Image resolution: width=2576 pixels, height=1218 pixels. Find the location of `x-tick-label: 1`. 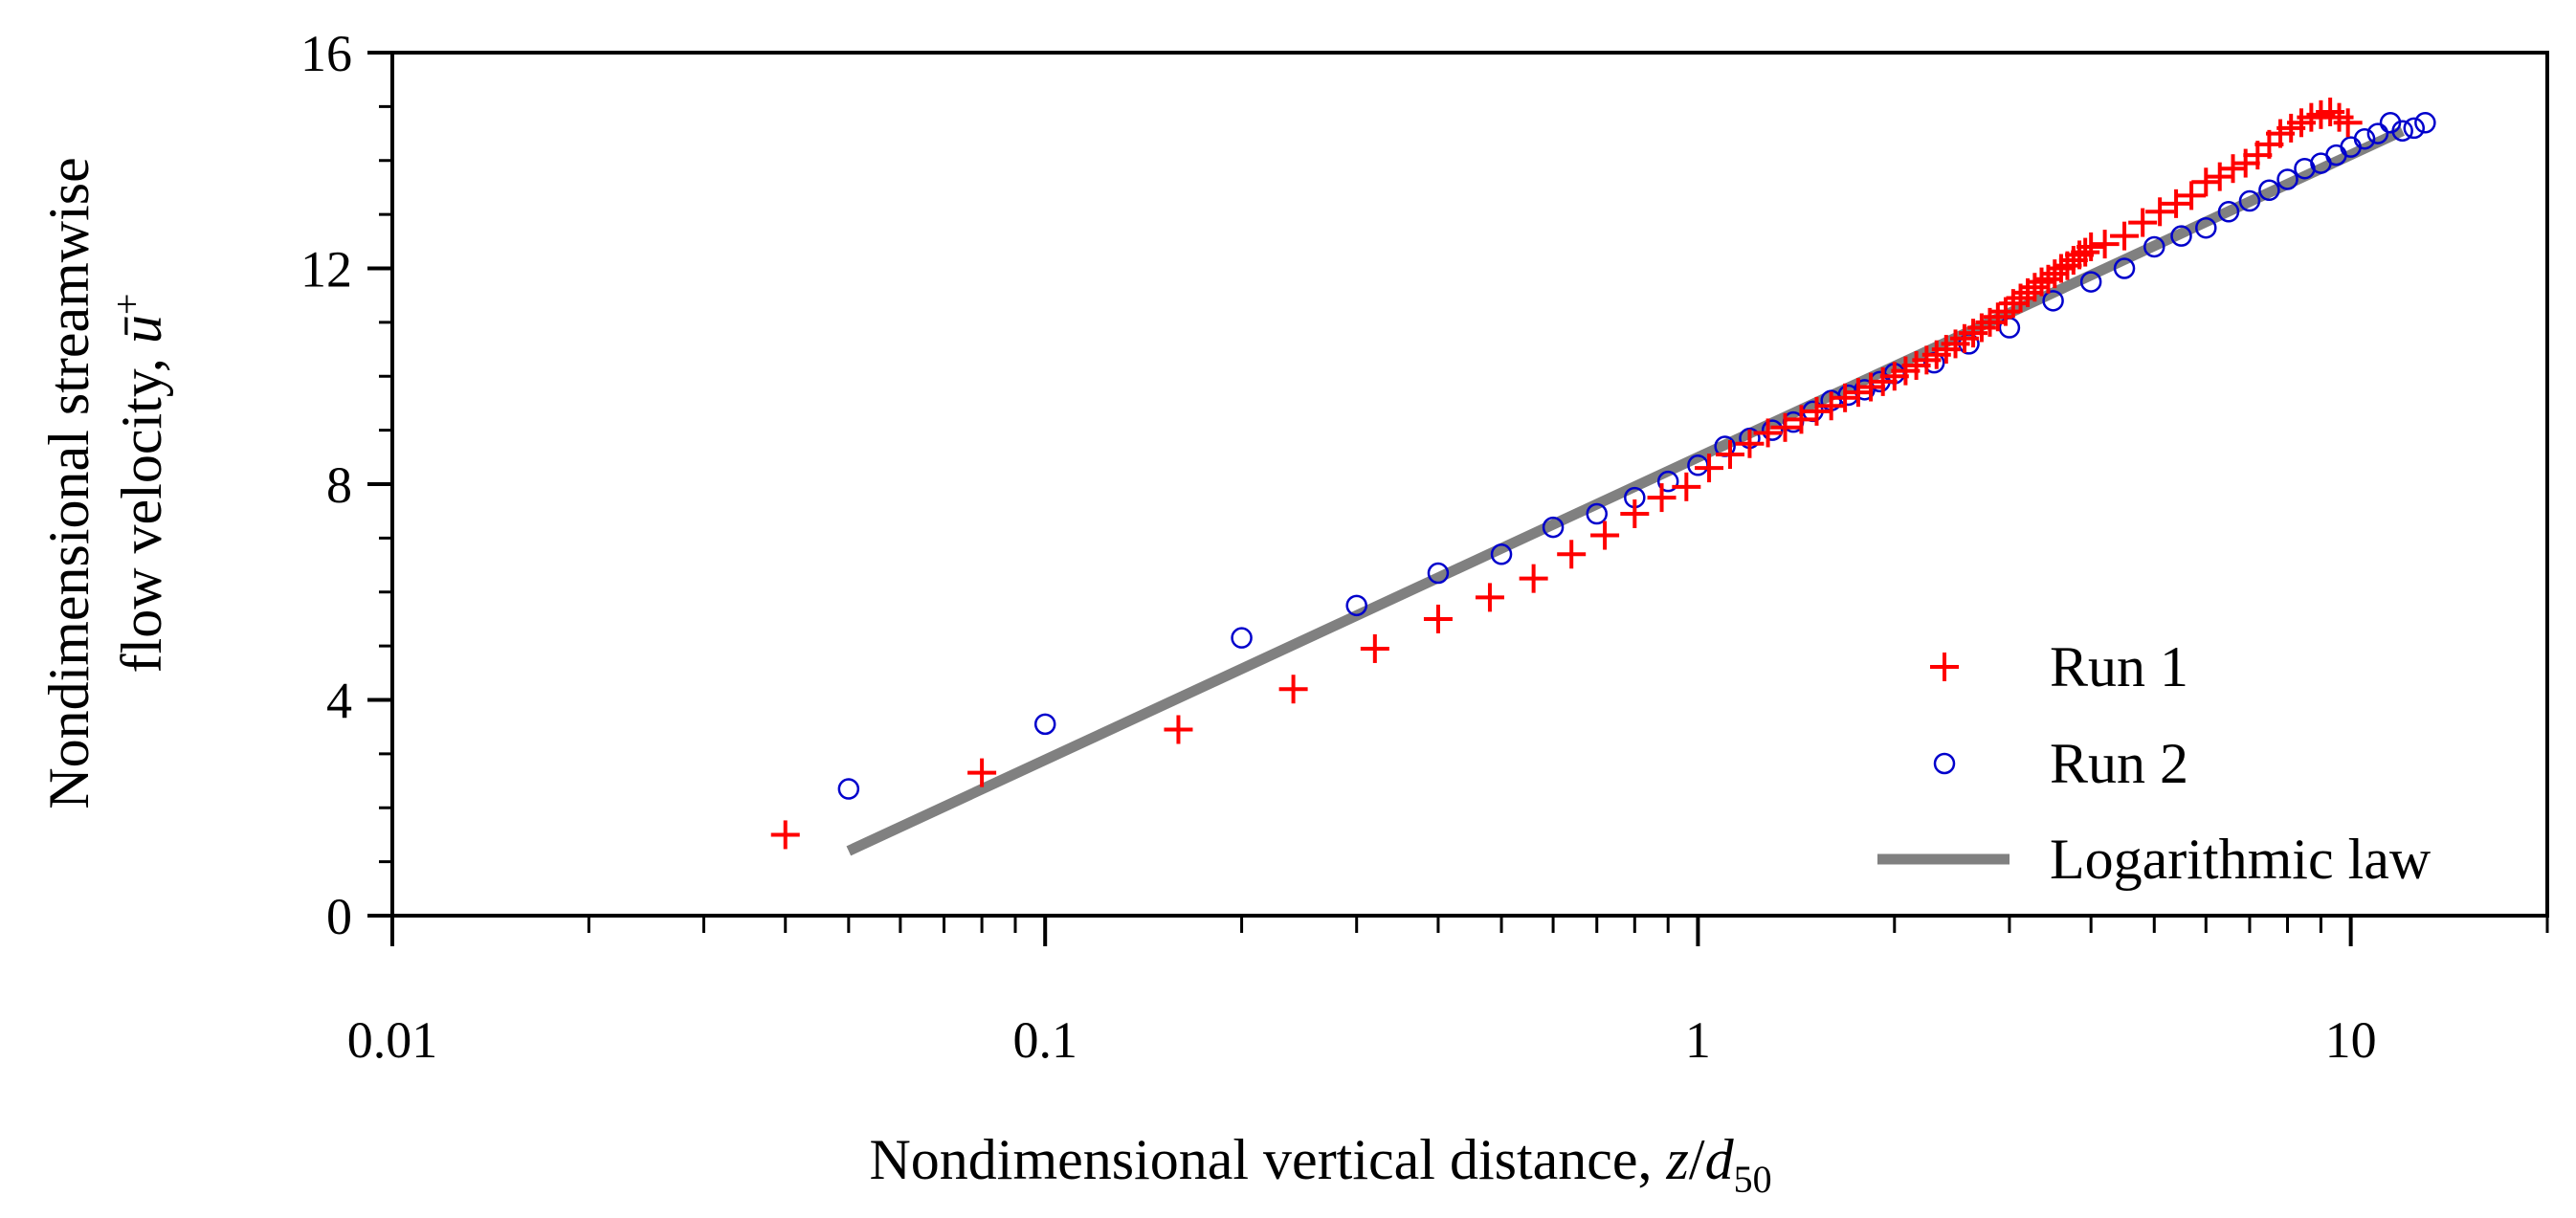

x-tick-label: 1 is located at coordinates (1698, 1040).